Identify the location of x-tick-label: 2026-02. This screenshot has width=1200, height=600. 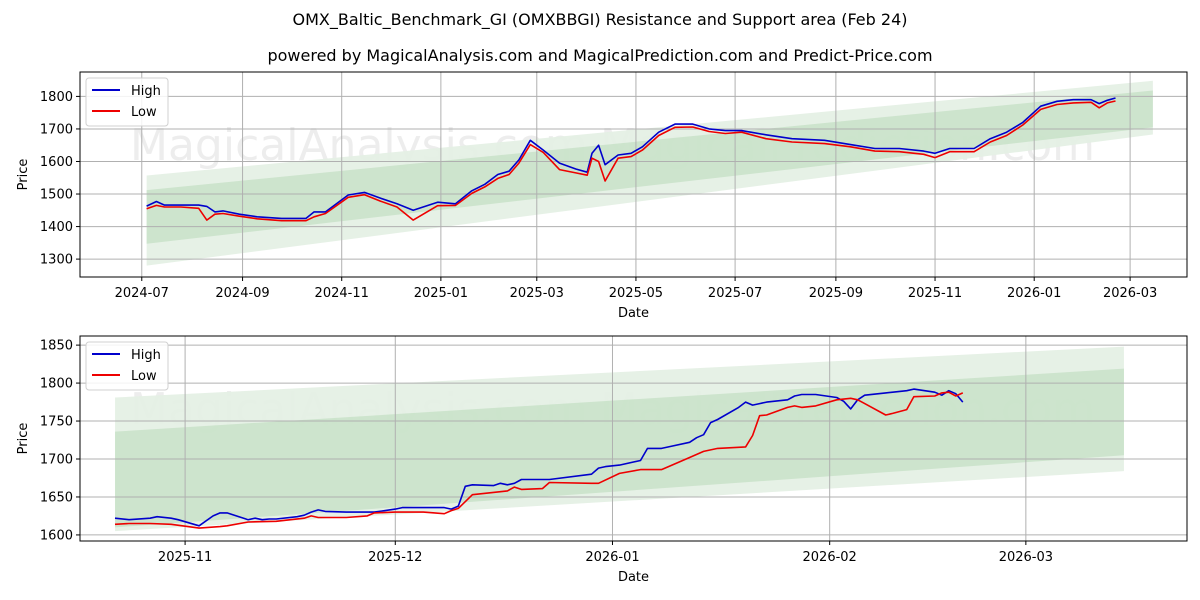
(830, 557).